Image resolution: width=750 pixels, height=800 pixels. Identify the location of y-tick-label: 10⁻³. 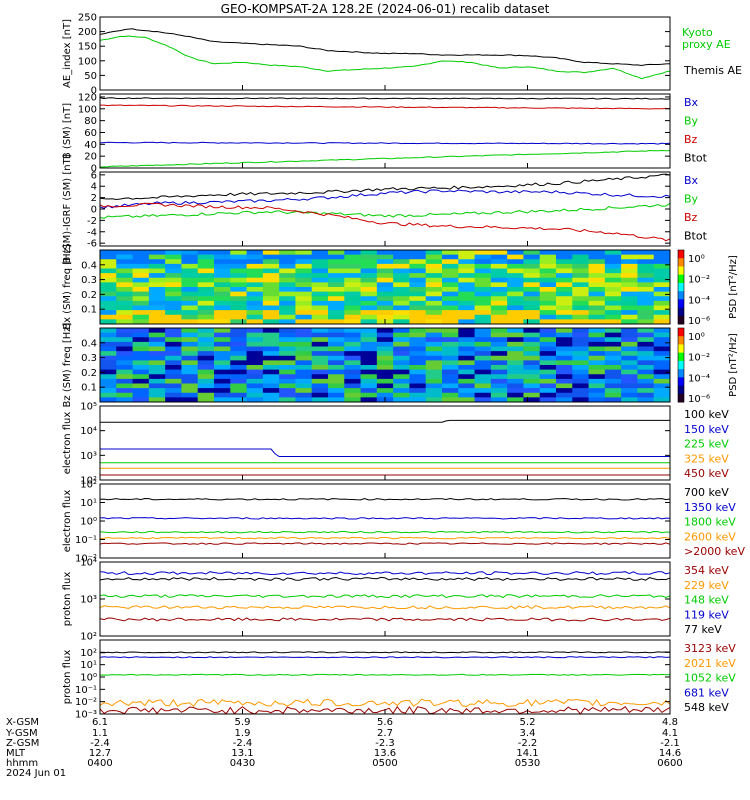
(86, 715).